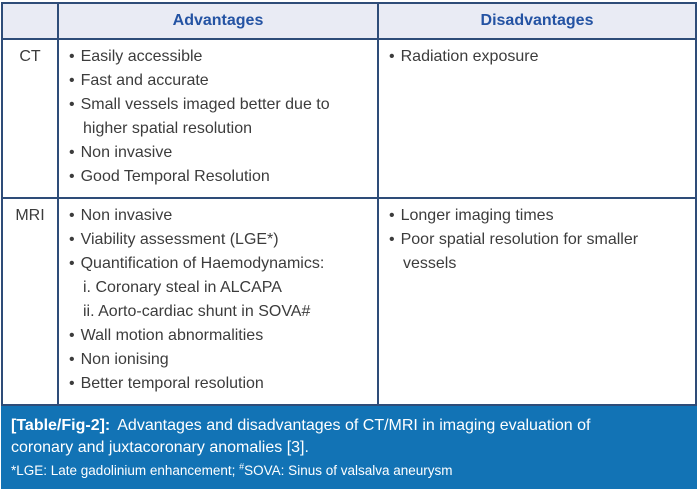 The width and height of the screenshot is (700, 489). Describe the element at coordinates (537, 21) in the screenshot. I see `header-disadvantages: Disadvantages` at that location.